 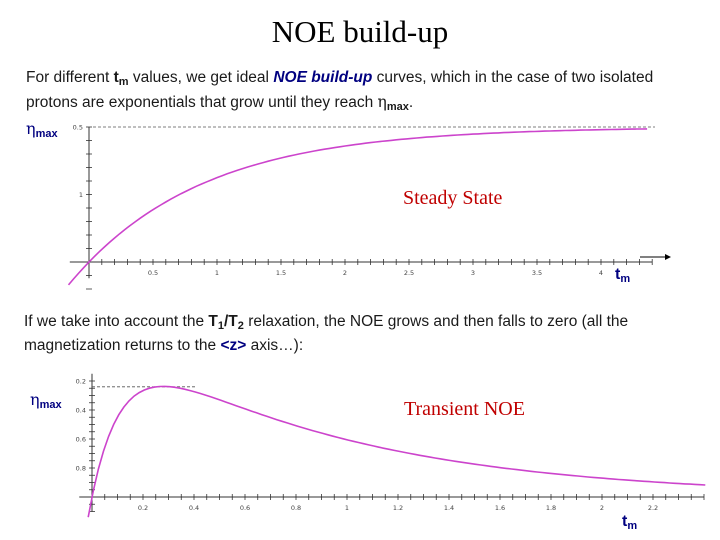 What do you see at coordinates (194, 508) in the screenshot?
I see `x-tick-label: 0.4` at bounding box center [194, 508].